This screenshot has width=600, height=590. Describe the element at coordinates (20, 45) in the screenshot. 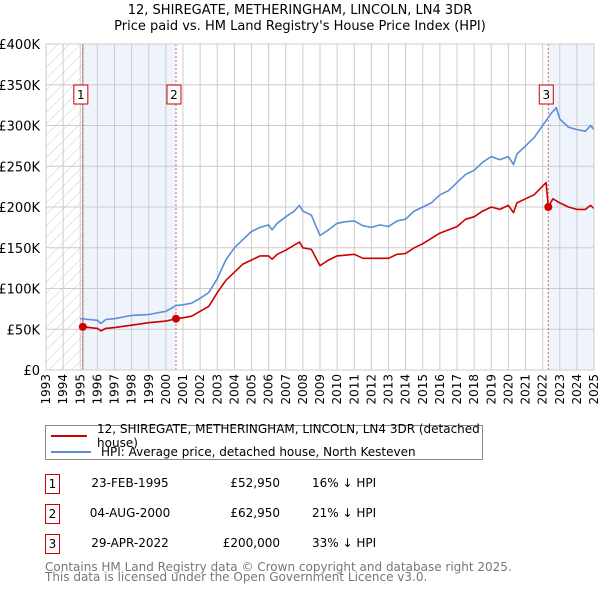

I see `y-tick-label: £400K` at that location.